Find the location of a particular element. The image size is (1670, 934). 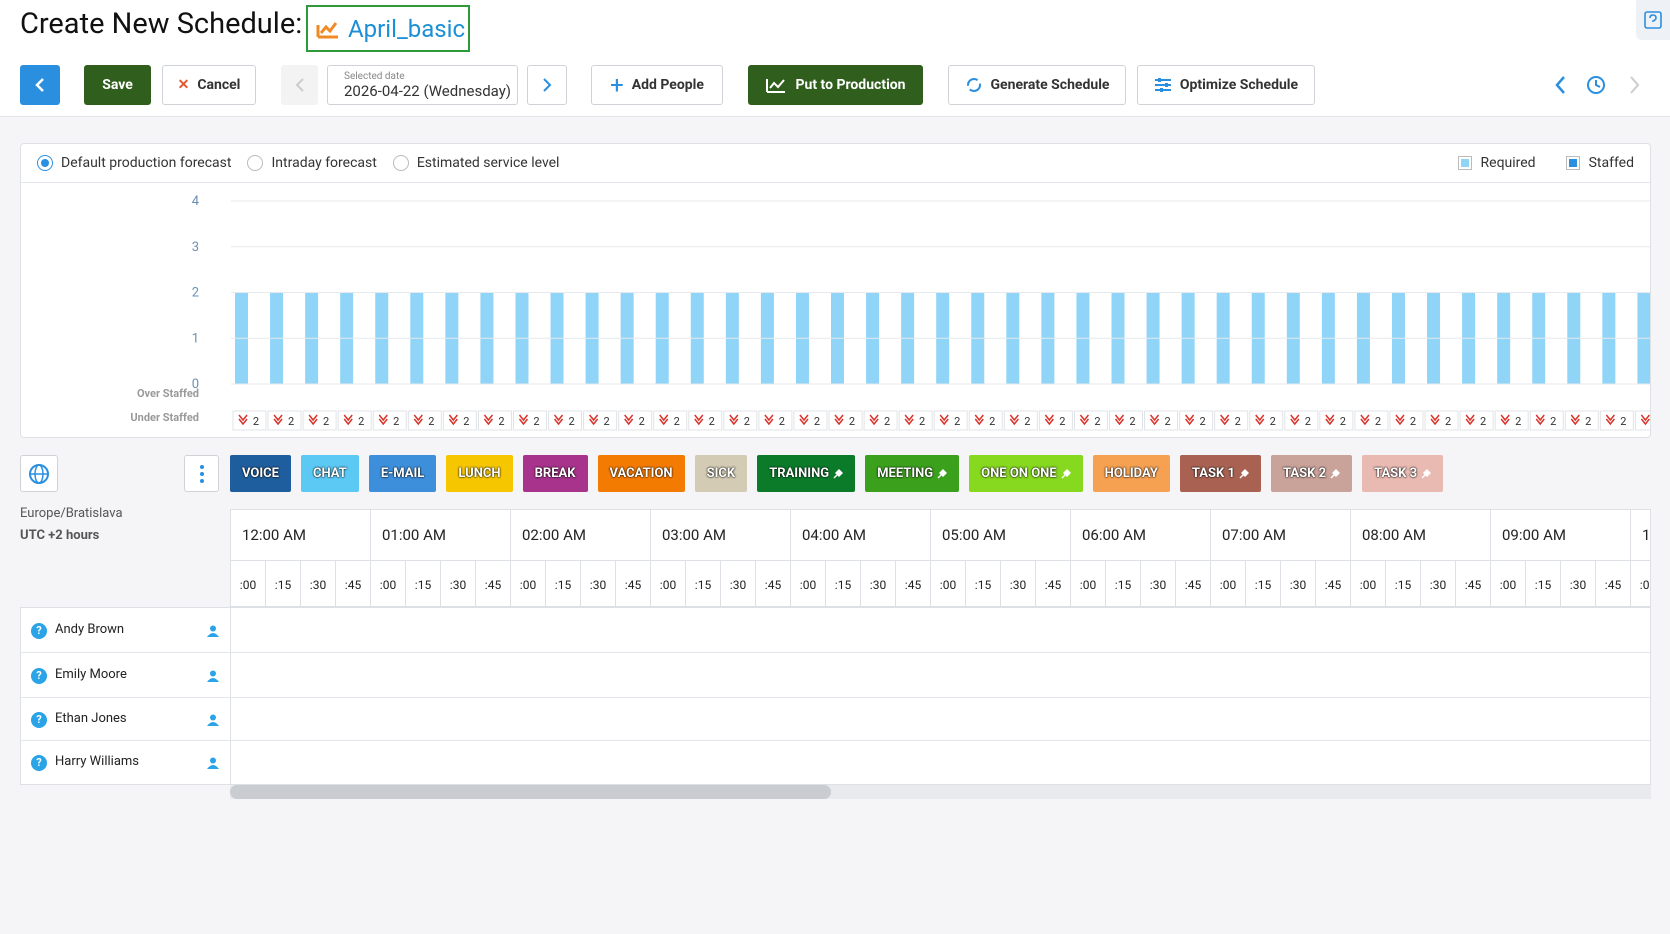

menu-button is located at coordinates (201, 473).